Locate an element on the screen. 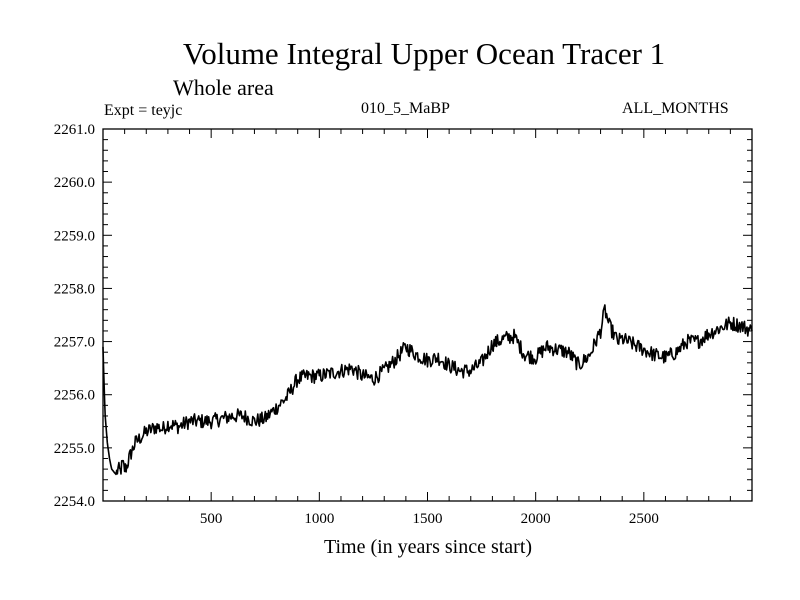 Image resolution: width=800 pixels, height=600 pixels. chart-title: Volume Integral Upper Ocean Tracer 1 is located at coordinates (424, 53).